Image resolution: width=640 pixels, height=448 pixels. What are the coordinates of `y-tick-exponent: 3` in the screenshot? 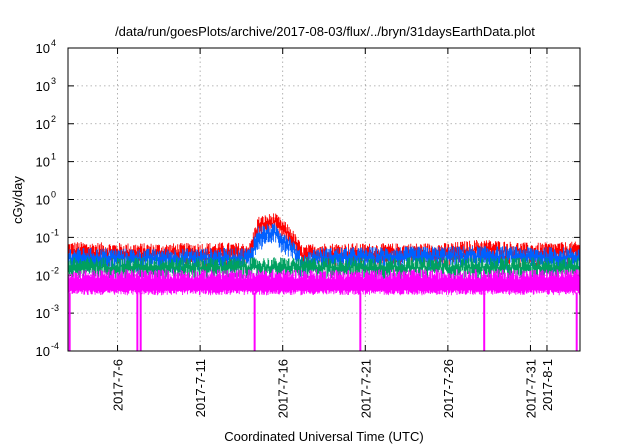 It's located at (53, 81).